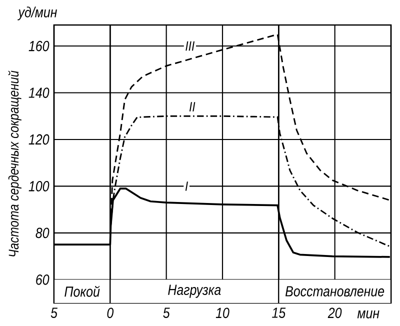  I want to click on y-tick-label: 140, so click(39, 93).